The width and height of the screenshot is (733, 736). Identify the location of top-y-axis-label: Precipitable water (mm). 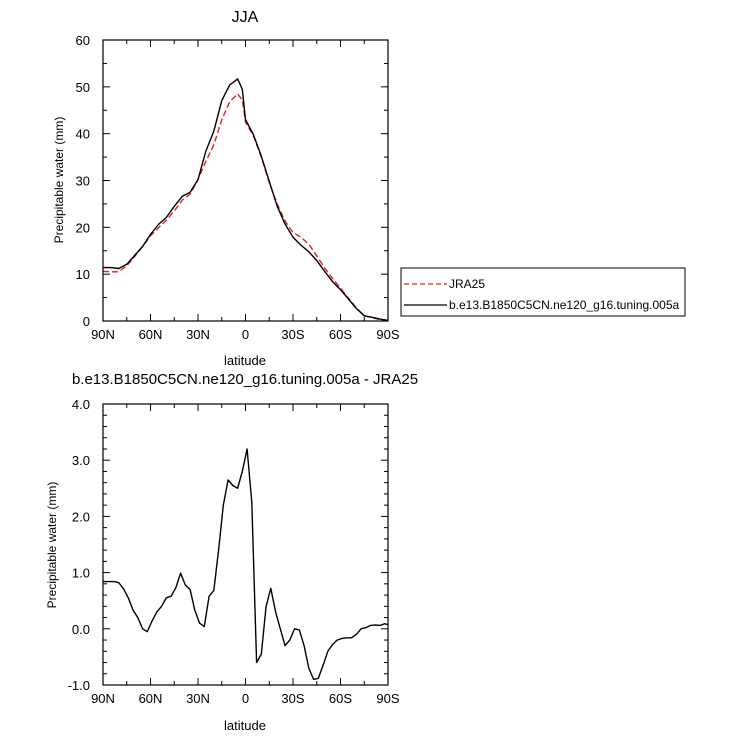
(59, 180).